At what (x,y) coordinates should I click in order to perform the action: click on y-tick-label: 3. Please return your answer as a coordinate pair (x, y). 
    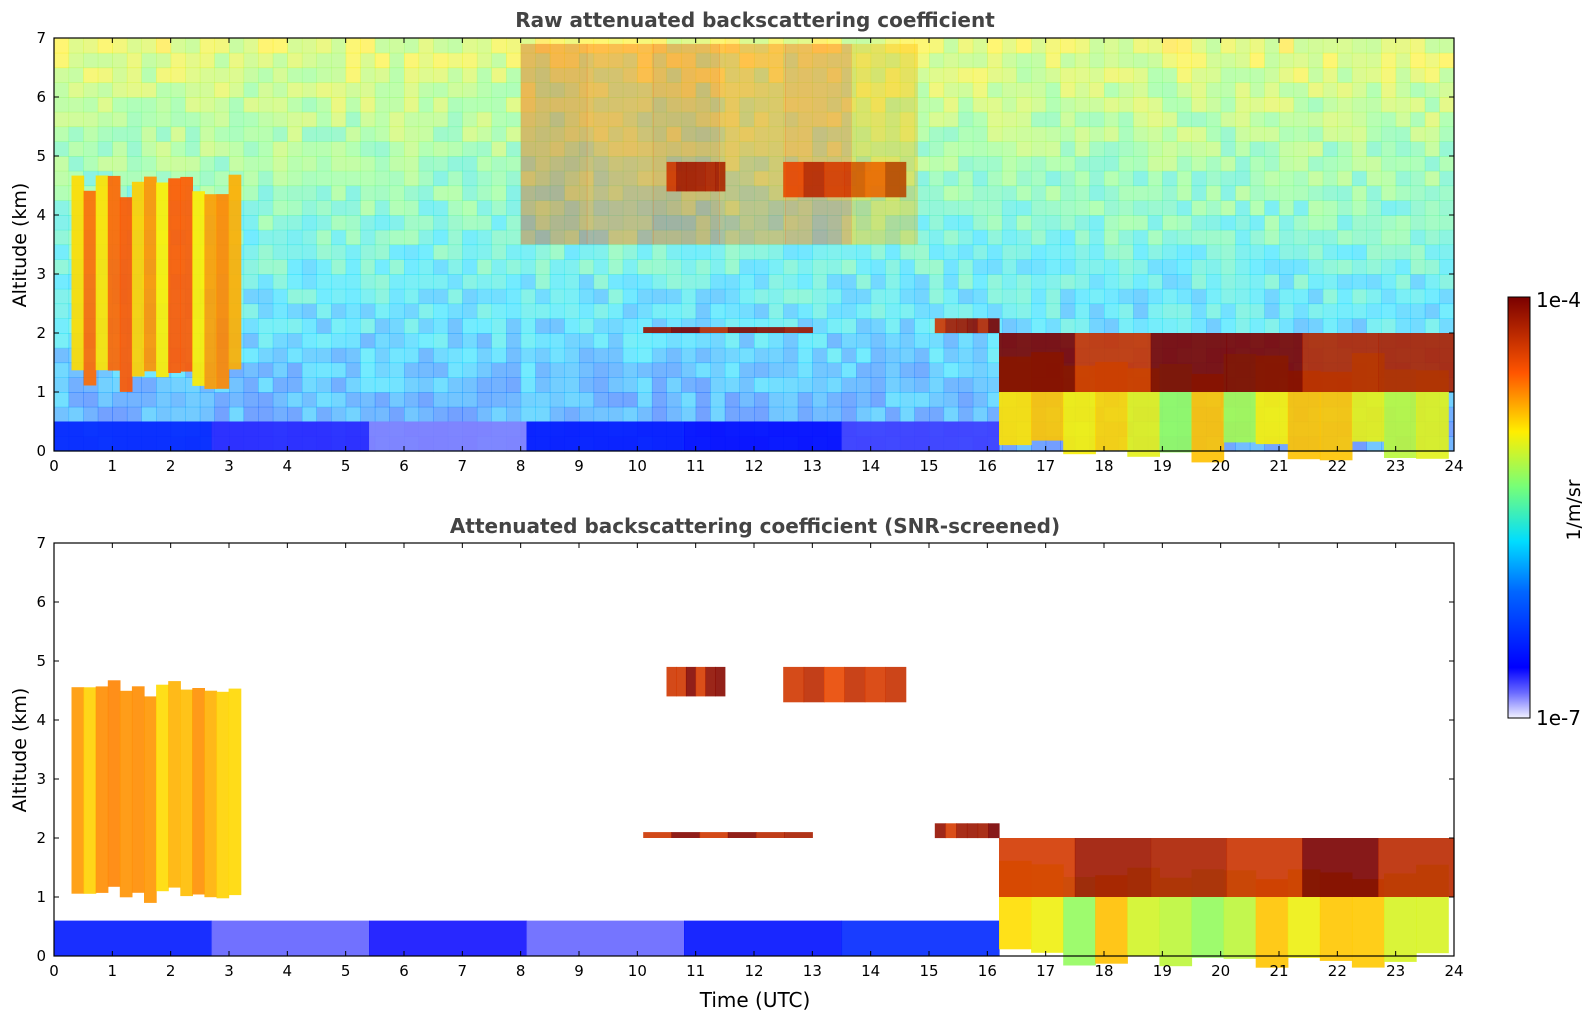
    Looking at the image, I should click on (41, 779).